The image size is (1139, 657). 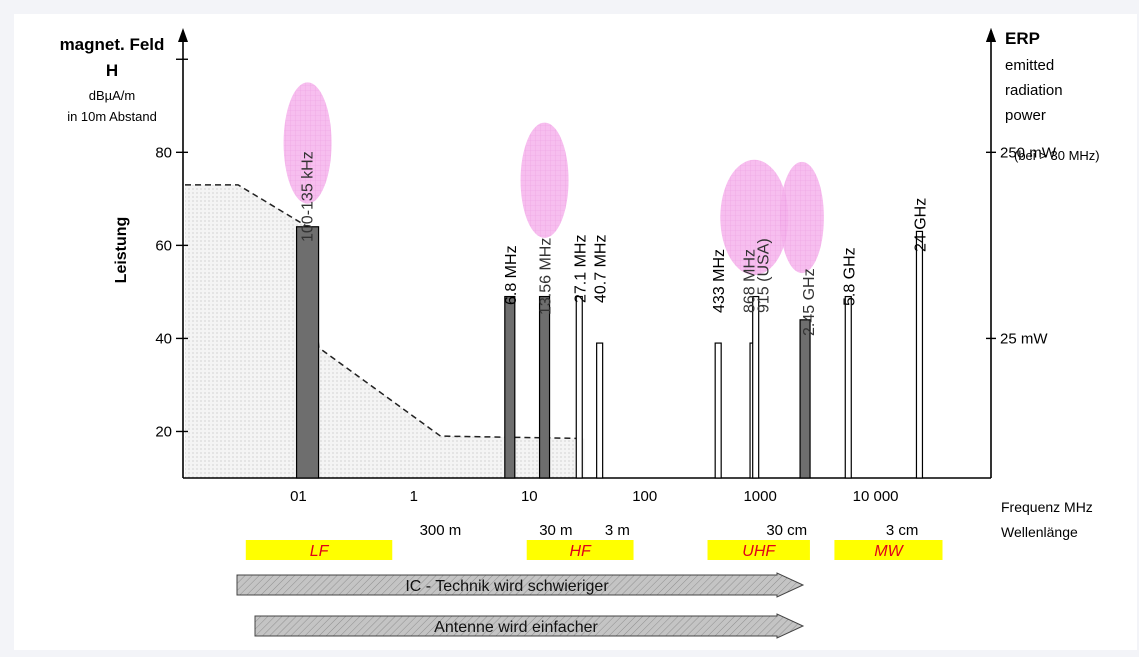 What do you see at coordinates (1029, 65) in the screenshot?
I see `right-axis-subtitle-1: emitted` at bounding box center [1029, 65].